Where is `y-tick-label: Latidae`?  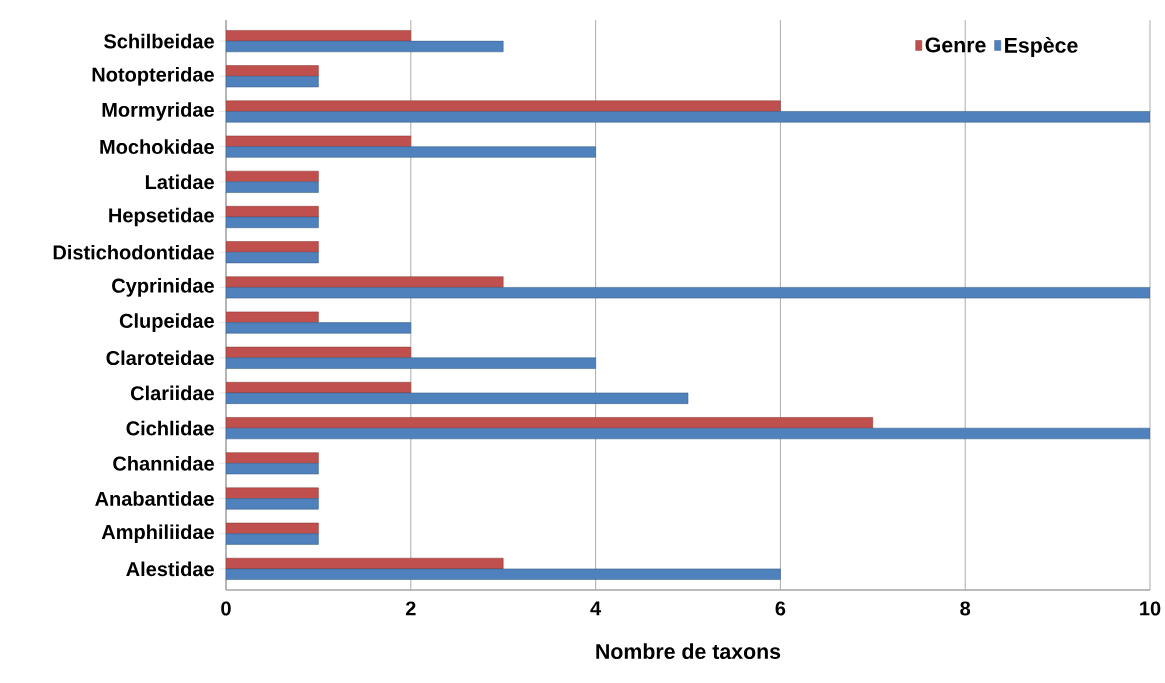 y-tick-label: Latidae is located at coordinates (179, 182).